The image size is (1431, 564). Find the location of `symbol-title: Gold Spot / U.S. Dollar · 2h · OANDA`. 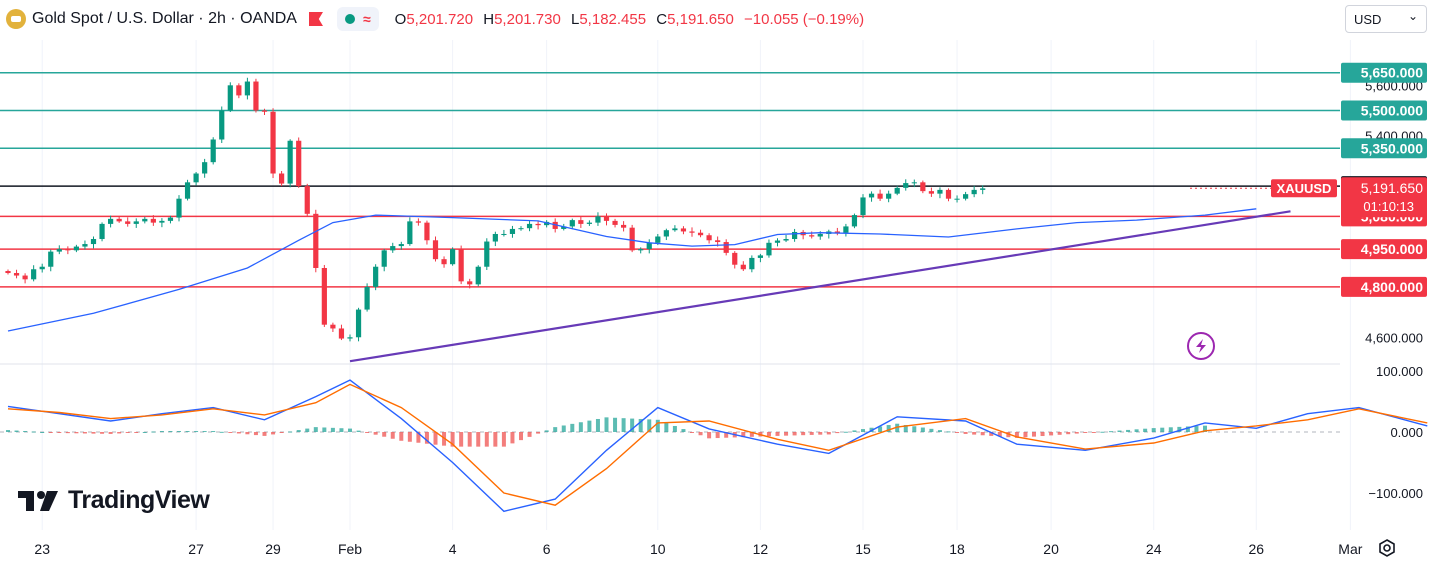

symbol-title: Gold Spot / U.S. Dollar · 2h · OANDA is located at coordinates (164, 18).